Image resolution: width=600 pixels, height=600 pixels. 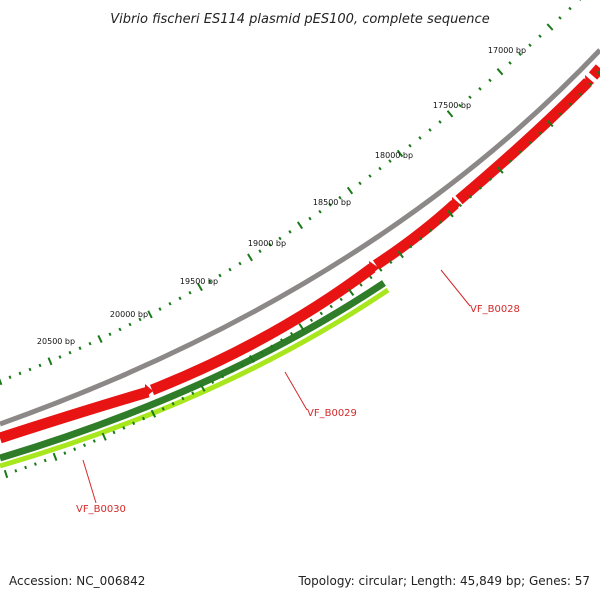 I want to click on tick-label: 19000 bp, so click(x=267, y=243).